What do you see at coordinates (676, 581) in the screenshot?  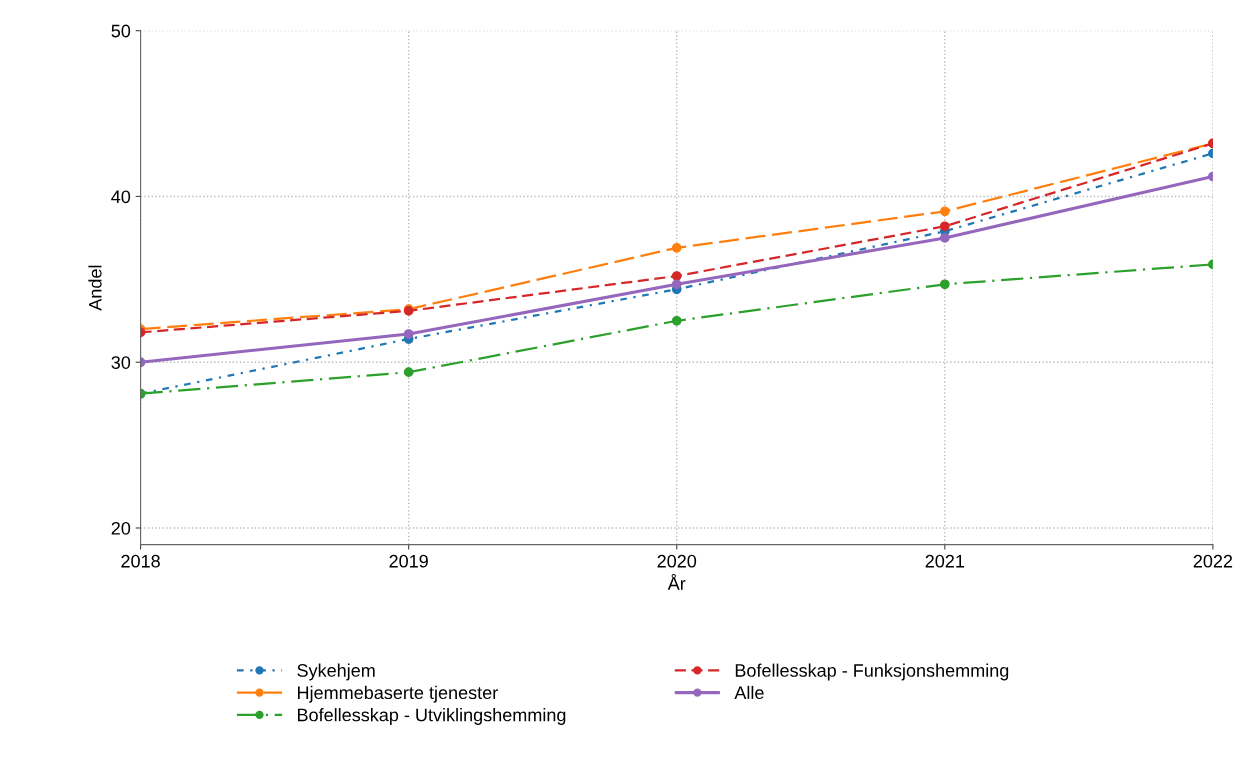 I see `x-axis-title: År` at bounding box center [676, 581].